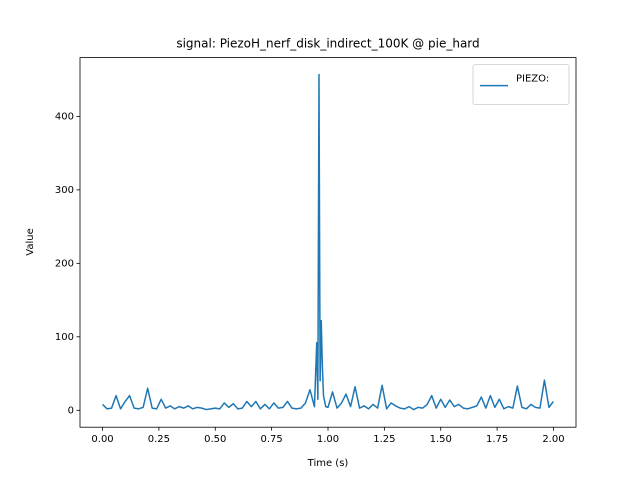  Describe the element at coordinates (497, 439) in the screenshot. I see `x-tick-label: 1.75` at that location.